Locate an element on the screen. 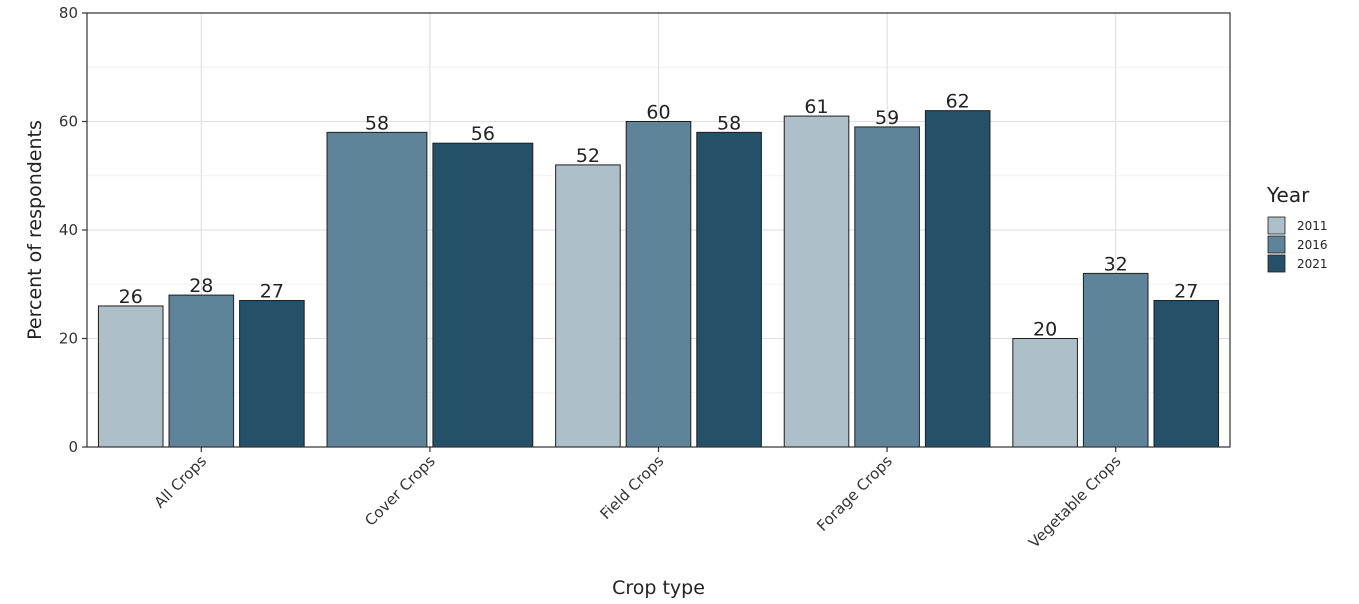  y-axis: 0 20 40 60 80 is located at coordinates (73, 230).